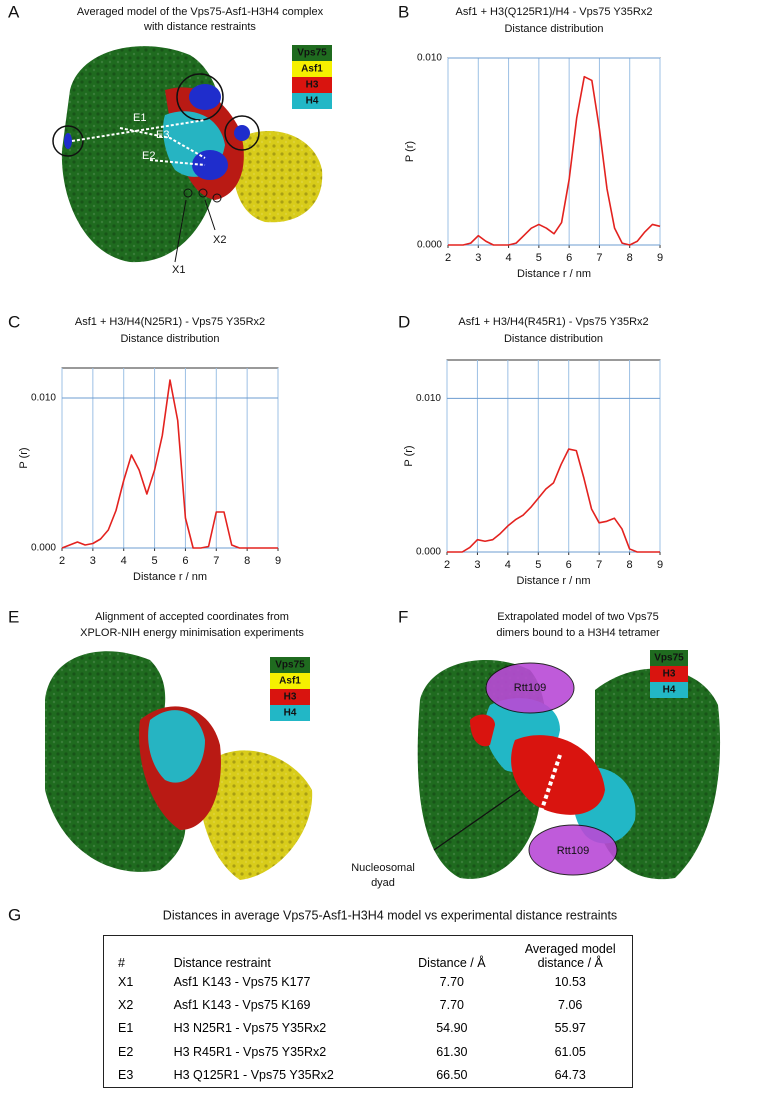 The height and width of the screenshot is (1103, 775). Describe the element at coordinates (553, 322) in the screenshot. I see `chart-title: Asf1 + H3/H4(R45R1) - Vps75 Y35Rx2` at that location.